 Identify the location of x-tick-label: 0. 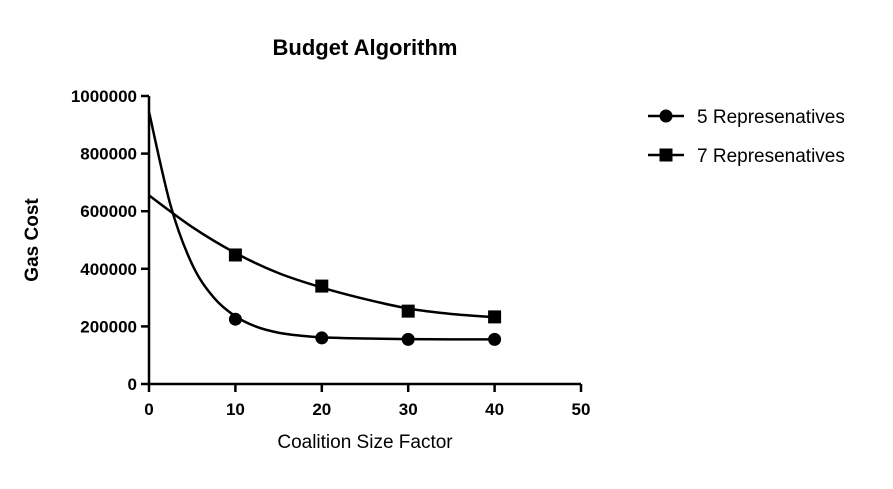
(148, 409).